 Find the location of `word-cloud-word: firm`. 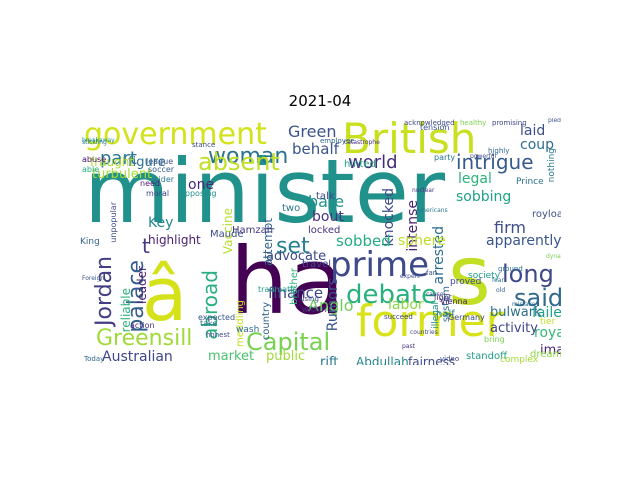

word-cloud-word: firm is located at coordinates (510, 227).